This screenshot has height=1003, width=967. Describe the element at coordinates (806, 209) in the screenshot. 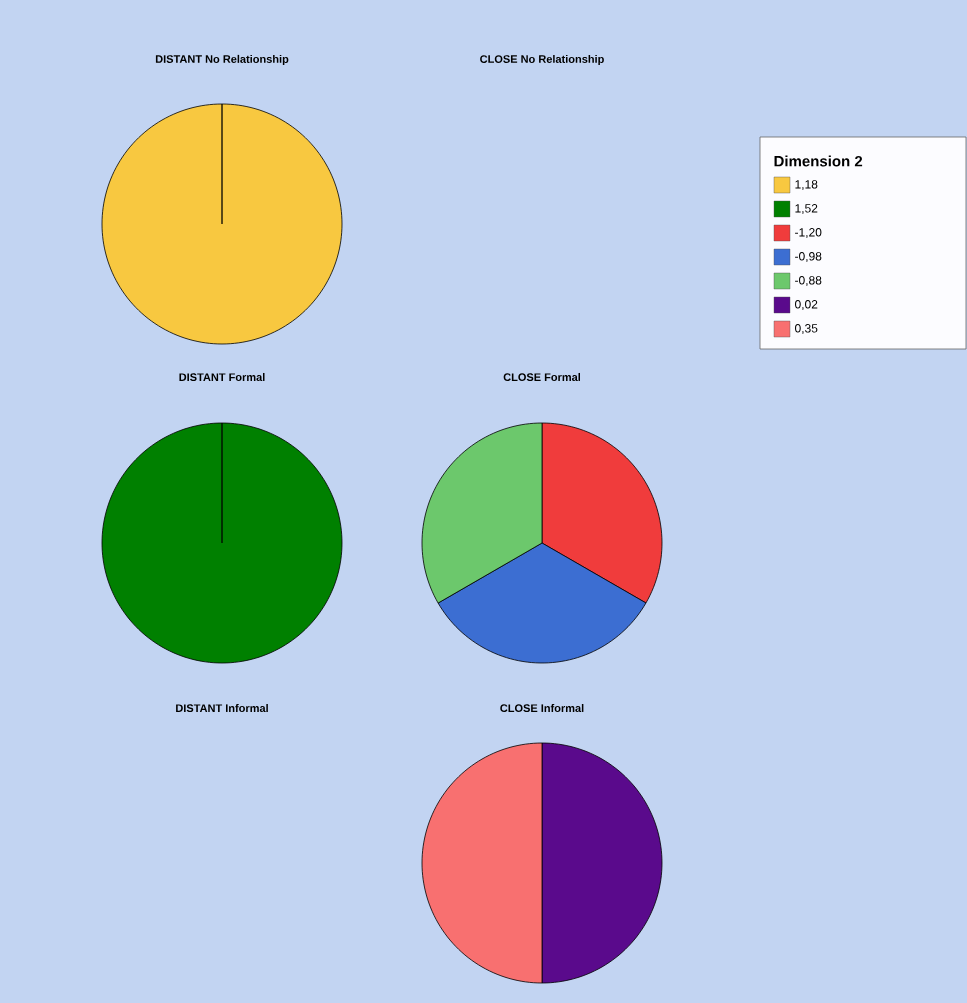

I see `legend-label: 1,52` at that location.